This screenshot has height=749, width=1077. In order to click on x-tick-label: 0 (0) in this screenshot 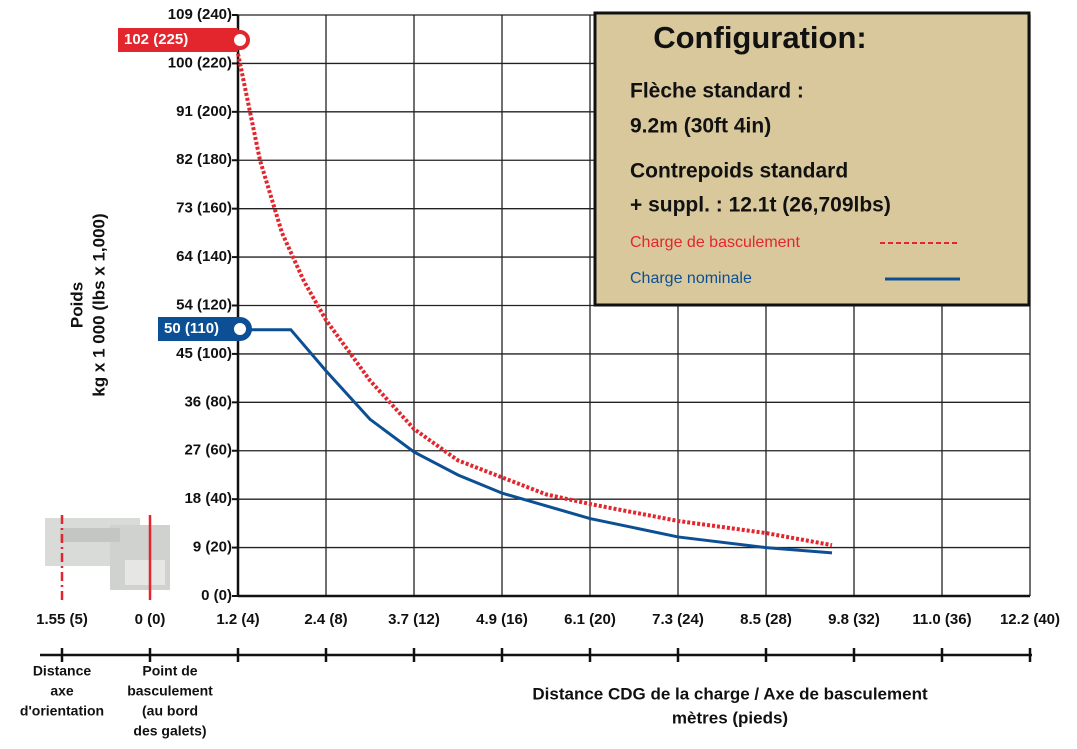, I will do `click(150, 619)`.